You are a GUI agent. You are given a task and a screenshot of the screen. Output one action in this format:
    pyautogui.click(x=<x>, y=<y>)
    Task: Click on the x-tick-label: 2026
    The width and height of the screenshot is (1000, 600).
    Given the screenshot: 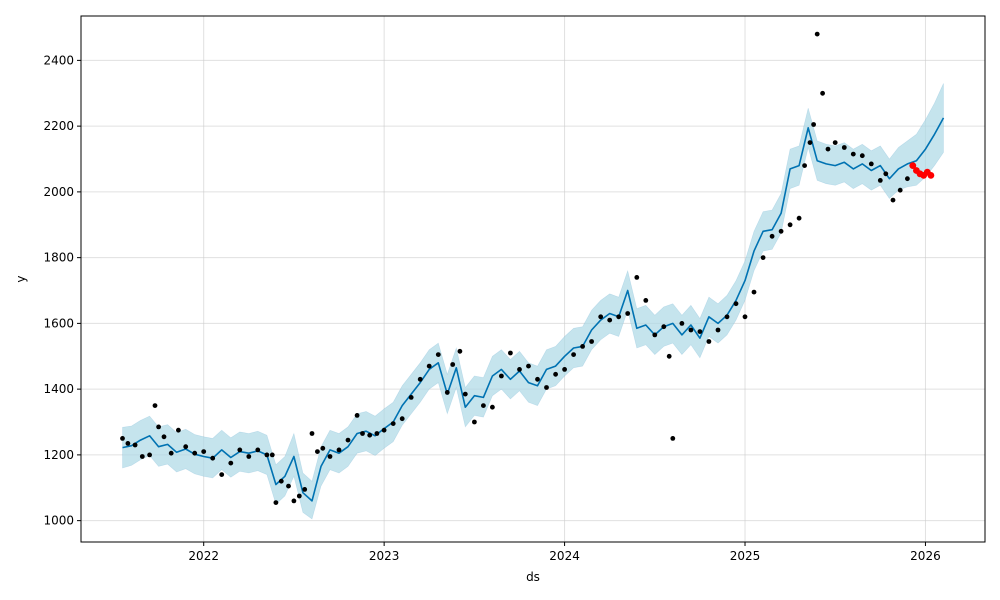 What is the action you would take?
    pyautogui.click(x=925, y=556)
    